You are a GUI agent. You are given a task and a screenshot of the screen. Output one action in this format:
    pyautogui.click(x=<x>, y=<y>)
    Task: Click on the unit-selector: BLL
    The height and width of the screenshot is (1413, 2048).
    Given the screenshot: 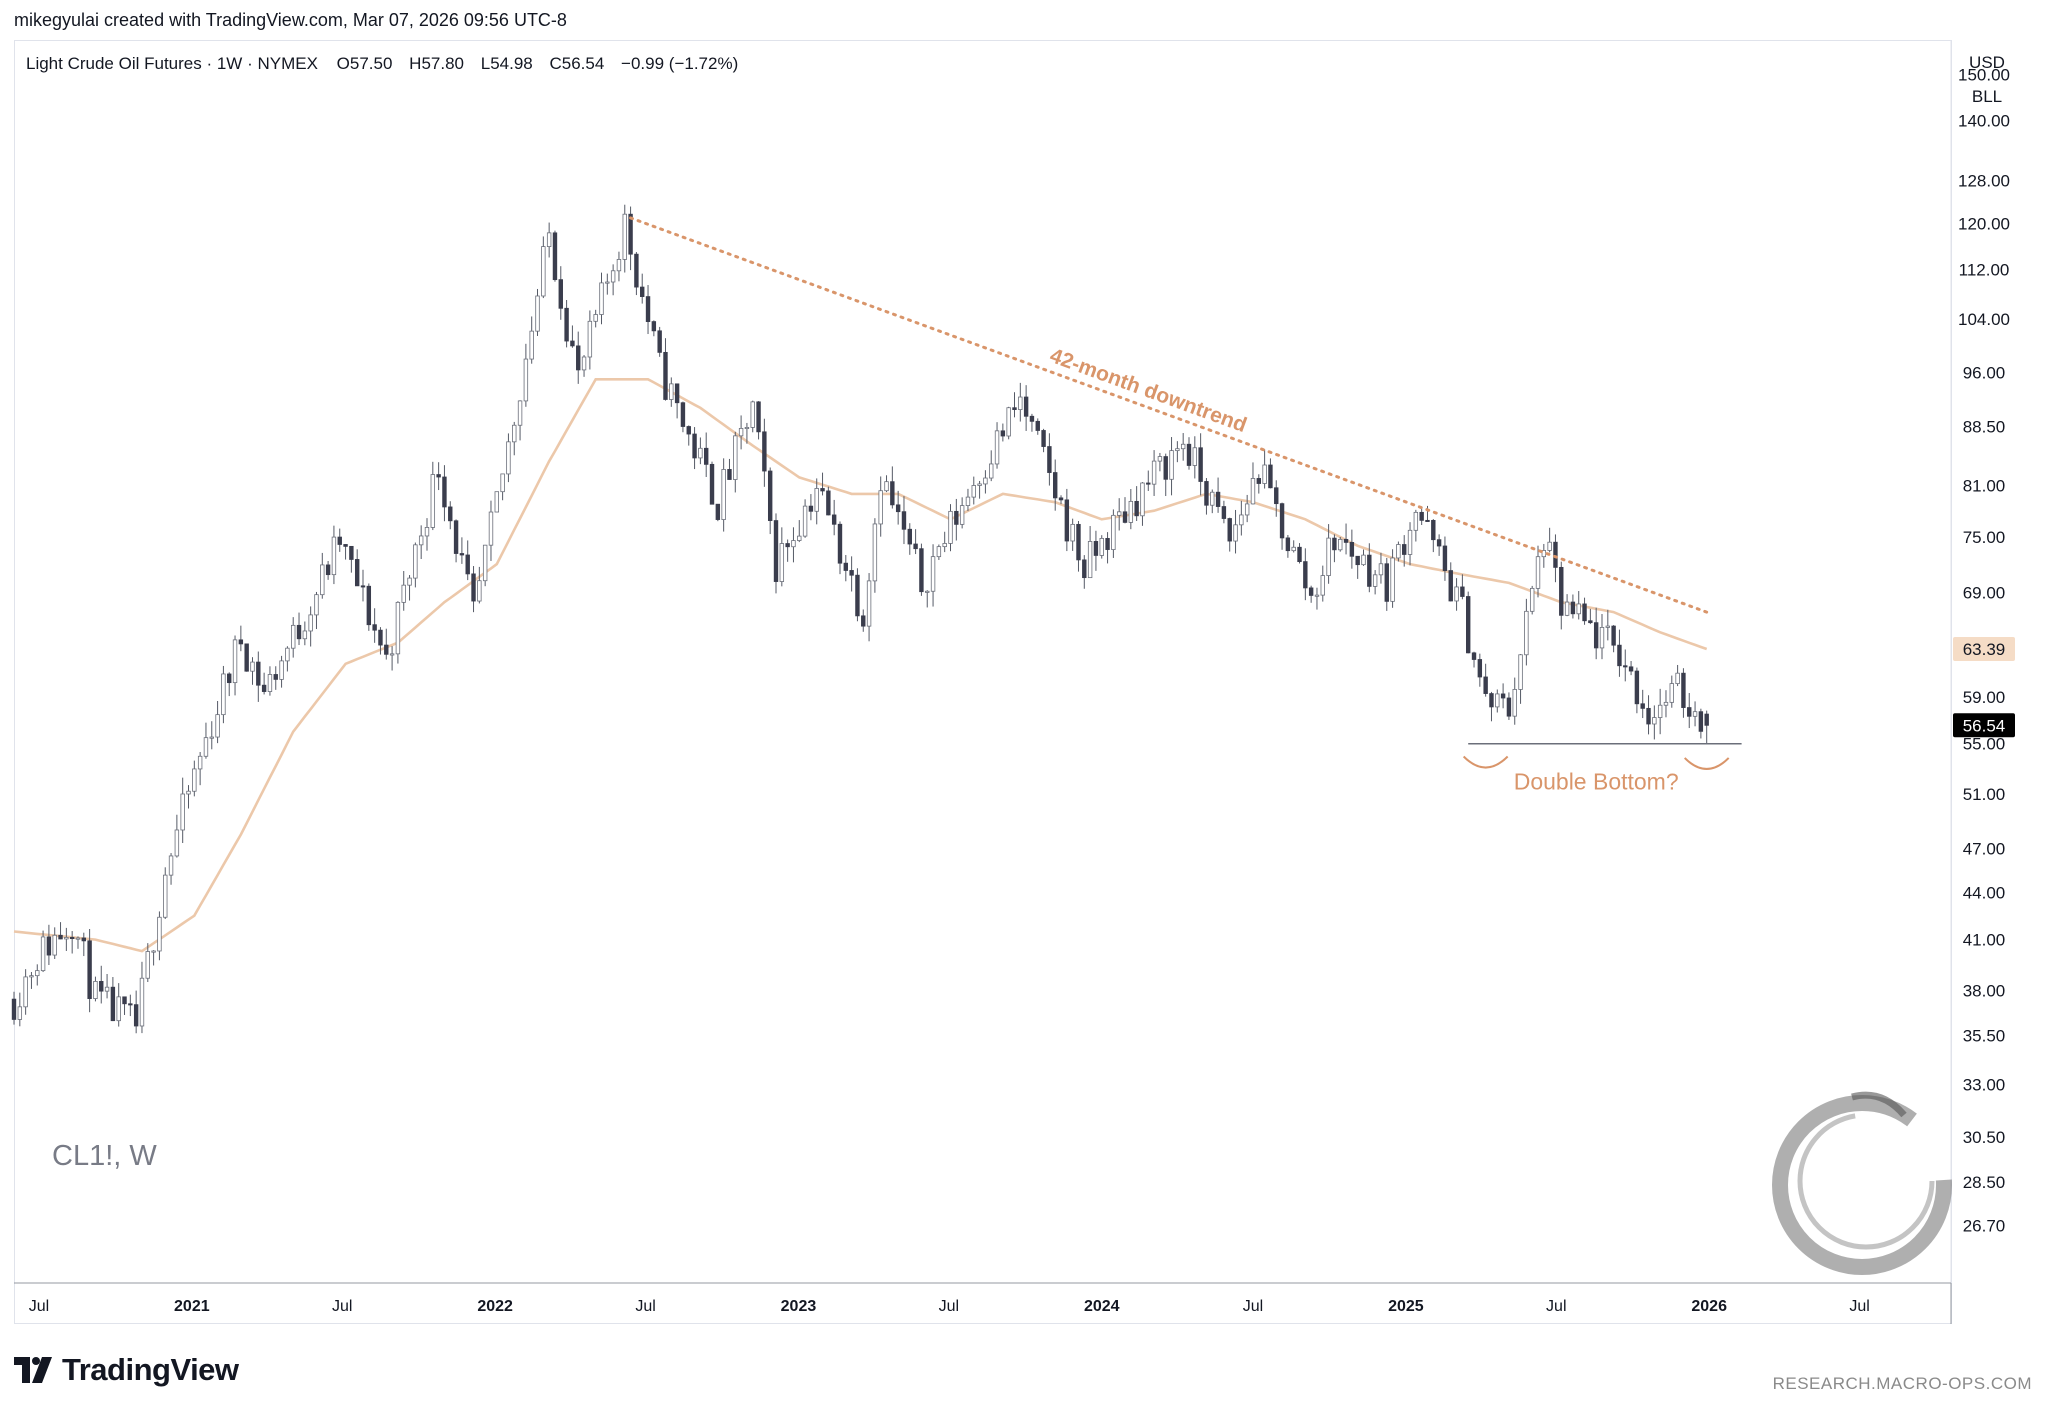 What is the action you would take?
    pyautogui.click(x=1987, y=96)
    